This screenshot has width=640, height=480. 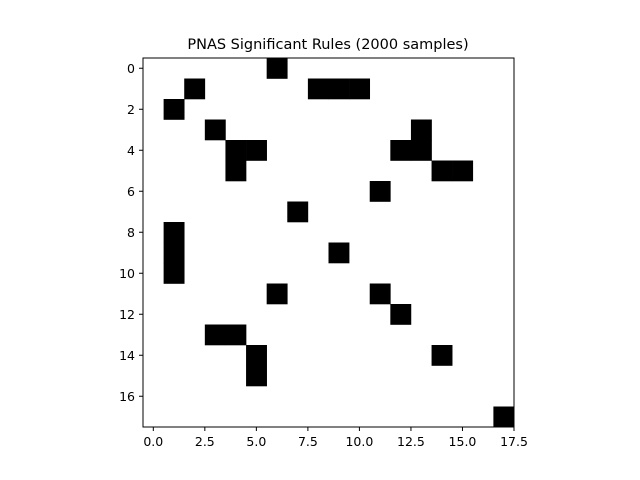 What do you see at coordinates (127, 396) in the screenshot?
I see `y-tick-label: 16` at bounding box center [127, 396].